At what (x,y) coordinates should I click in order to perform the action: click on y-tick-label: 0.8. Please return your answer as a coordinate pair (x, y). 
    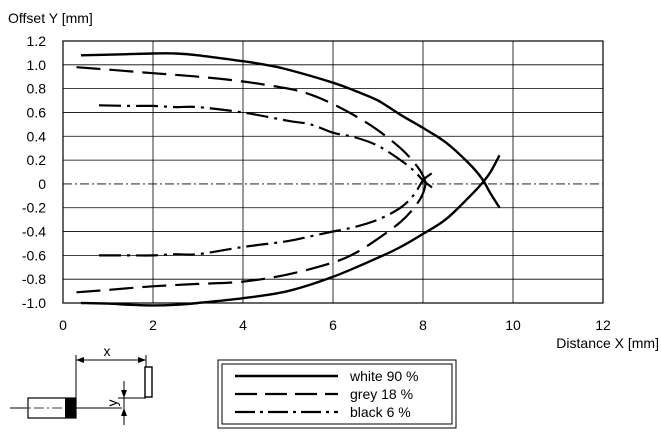
    Looking at the image, I should click on (37, 89).